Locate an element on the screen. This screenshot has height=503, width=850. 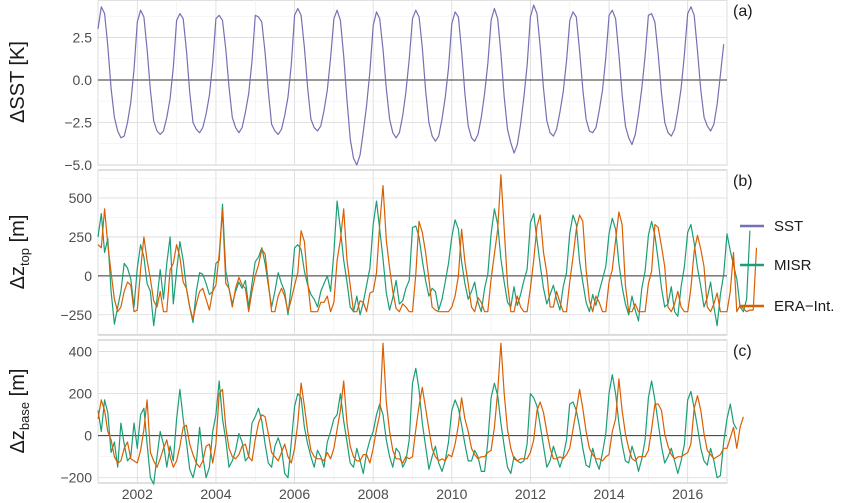
x-axis-ticks: 2002 2004 2006 2008 2010 2012 2014 2016 is located at coordinates (413, 494).